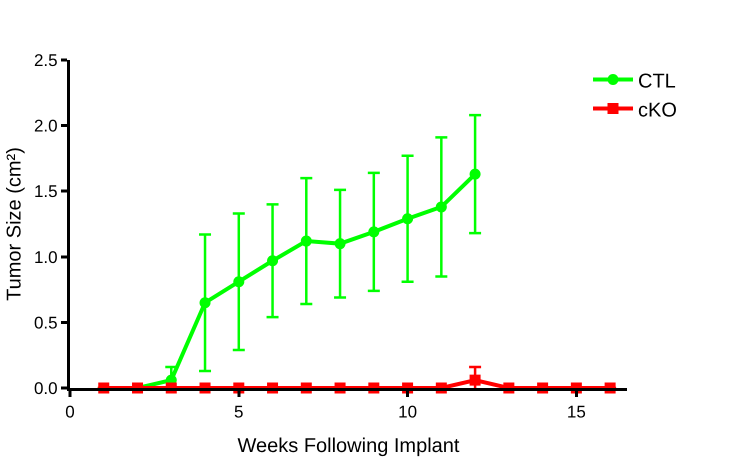 The height and width of the screenshot is (465, 747). Describe the element at coordinates (576, 412) in the screenshot. I see `x-tick-label: 15` at that location.